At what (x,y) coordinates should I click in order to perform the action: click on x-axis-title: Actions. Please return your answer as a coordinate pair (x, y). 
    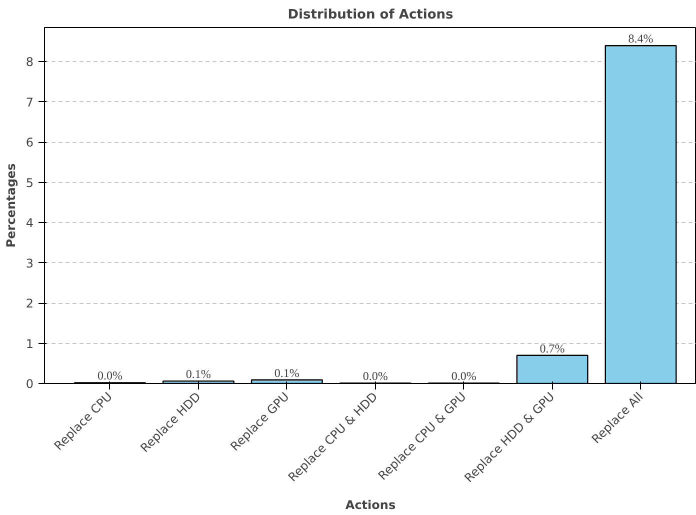
    Looking at the image, I should click on (370, 505).